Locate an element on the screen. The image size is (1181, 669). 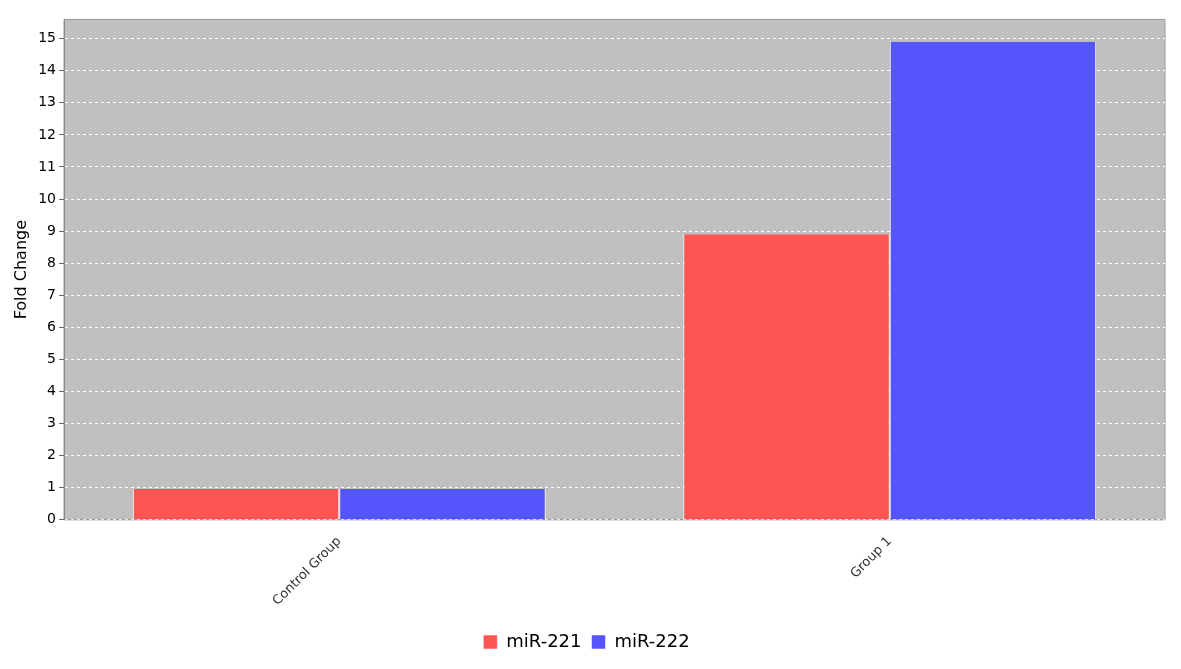
legend-label: miR-222 is located at coordinates (652, 640).